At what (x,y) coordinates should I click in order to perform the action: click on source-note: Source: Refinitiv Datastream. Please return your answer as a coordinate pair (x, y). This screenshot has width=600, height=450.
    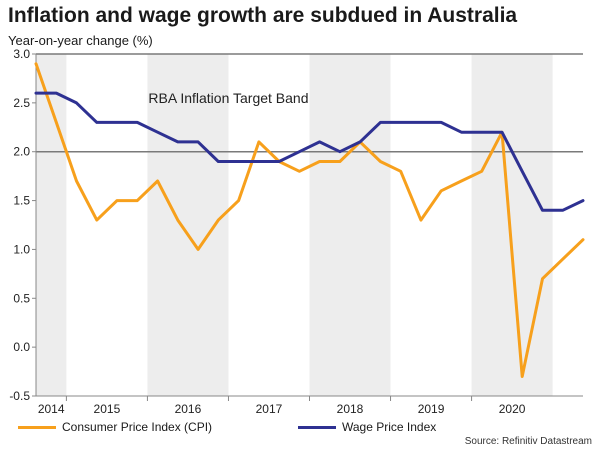
    Looking at the image, I should click on (528, 441).